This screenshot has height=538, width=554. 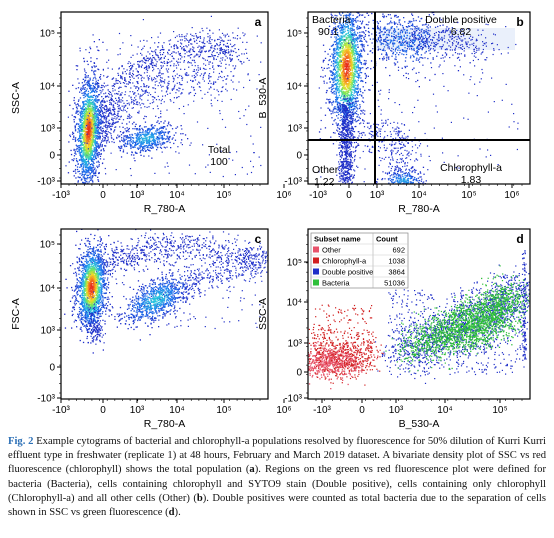 What do you see at coordinates (61, 195) in the screenshot?
I see `x-tick-label: -10³` at bounding box center [61, 195].